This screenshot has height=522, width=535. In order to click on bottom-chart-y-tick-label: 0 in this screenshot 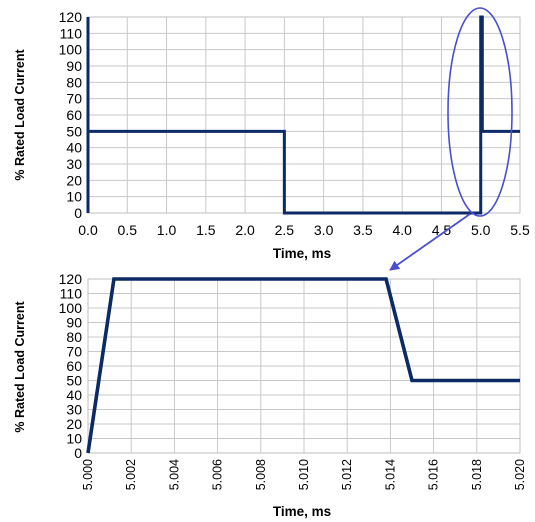, I will do `click(78, 453)`.